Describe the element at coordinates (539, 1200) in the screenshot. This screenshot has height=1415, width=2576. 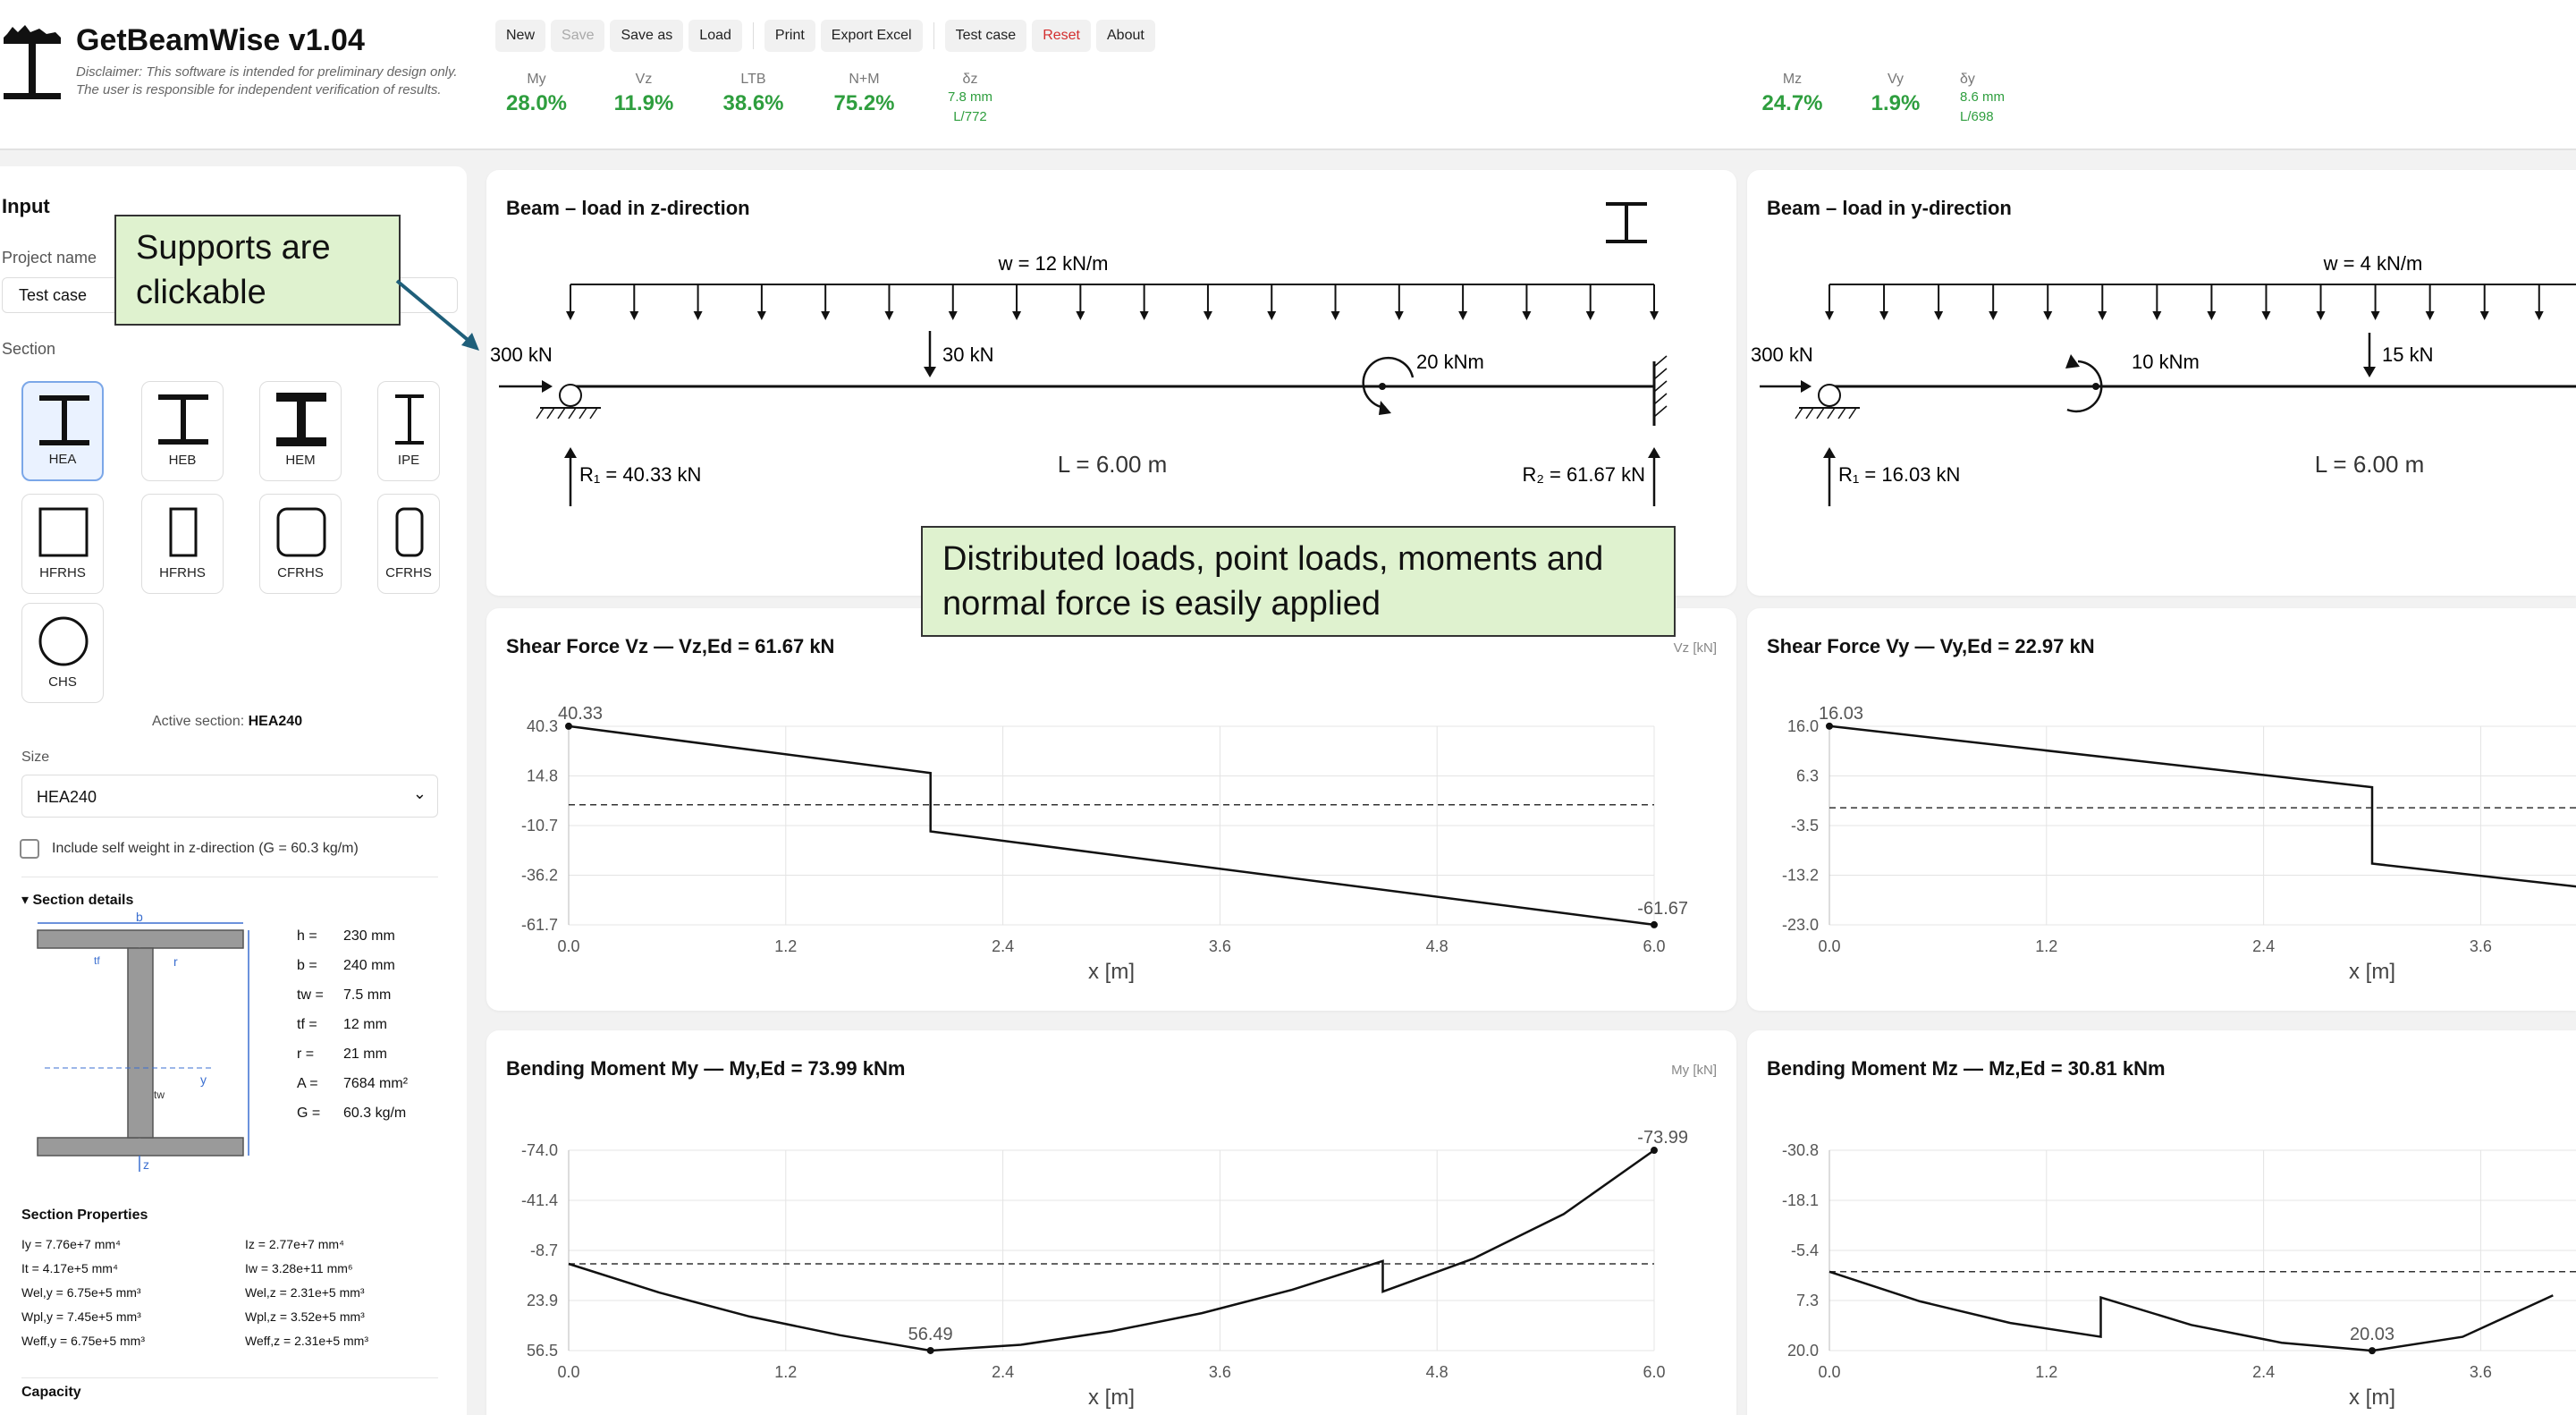
I see `y-tick-label: -41.4` at that location.